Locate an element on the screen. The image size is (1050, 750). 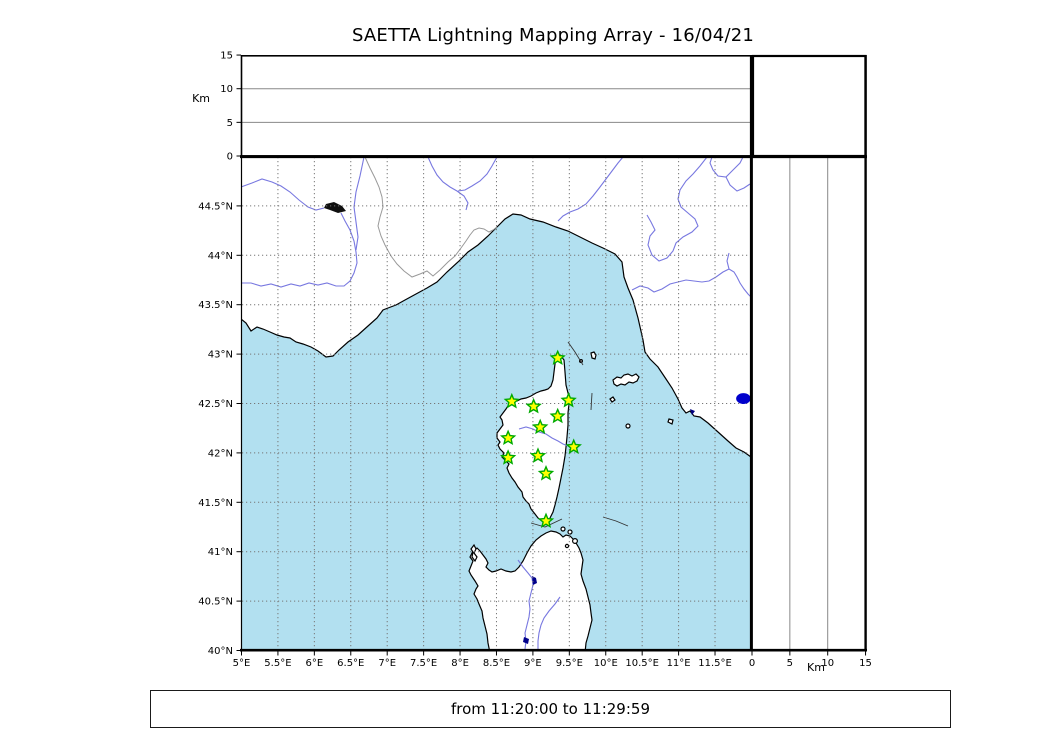
alt-tick-label-left: 10 is located at coordinates (226, 89).